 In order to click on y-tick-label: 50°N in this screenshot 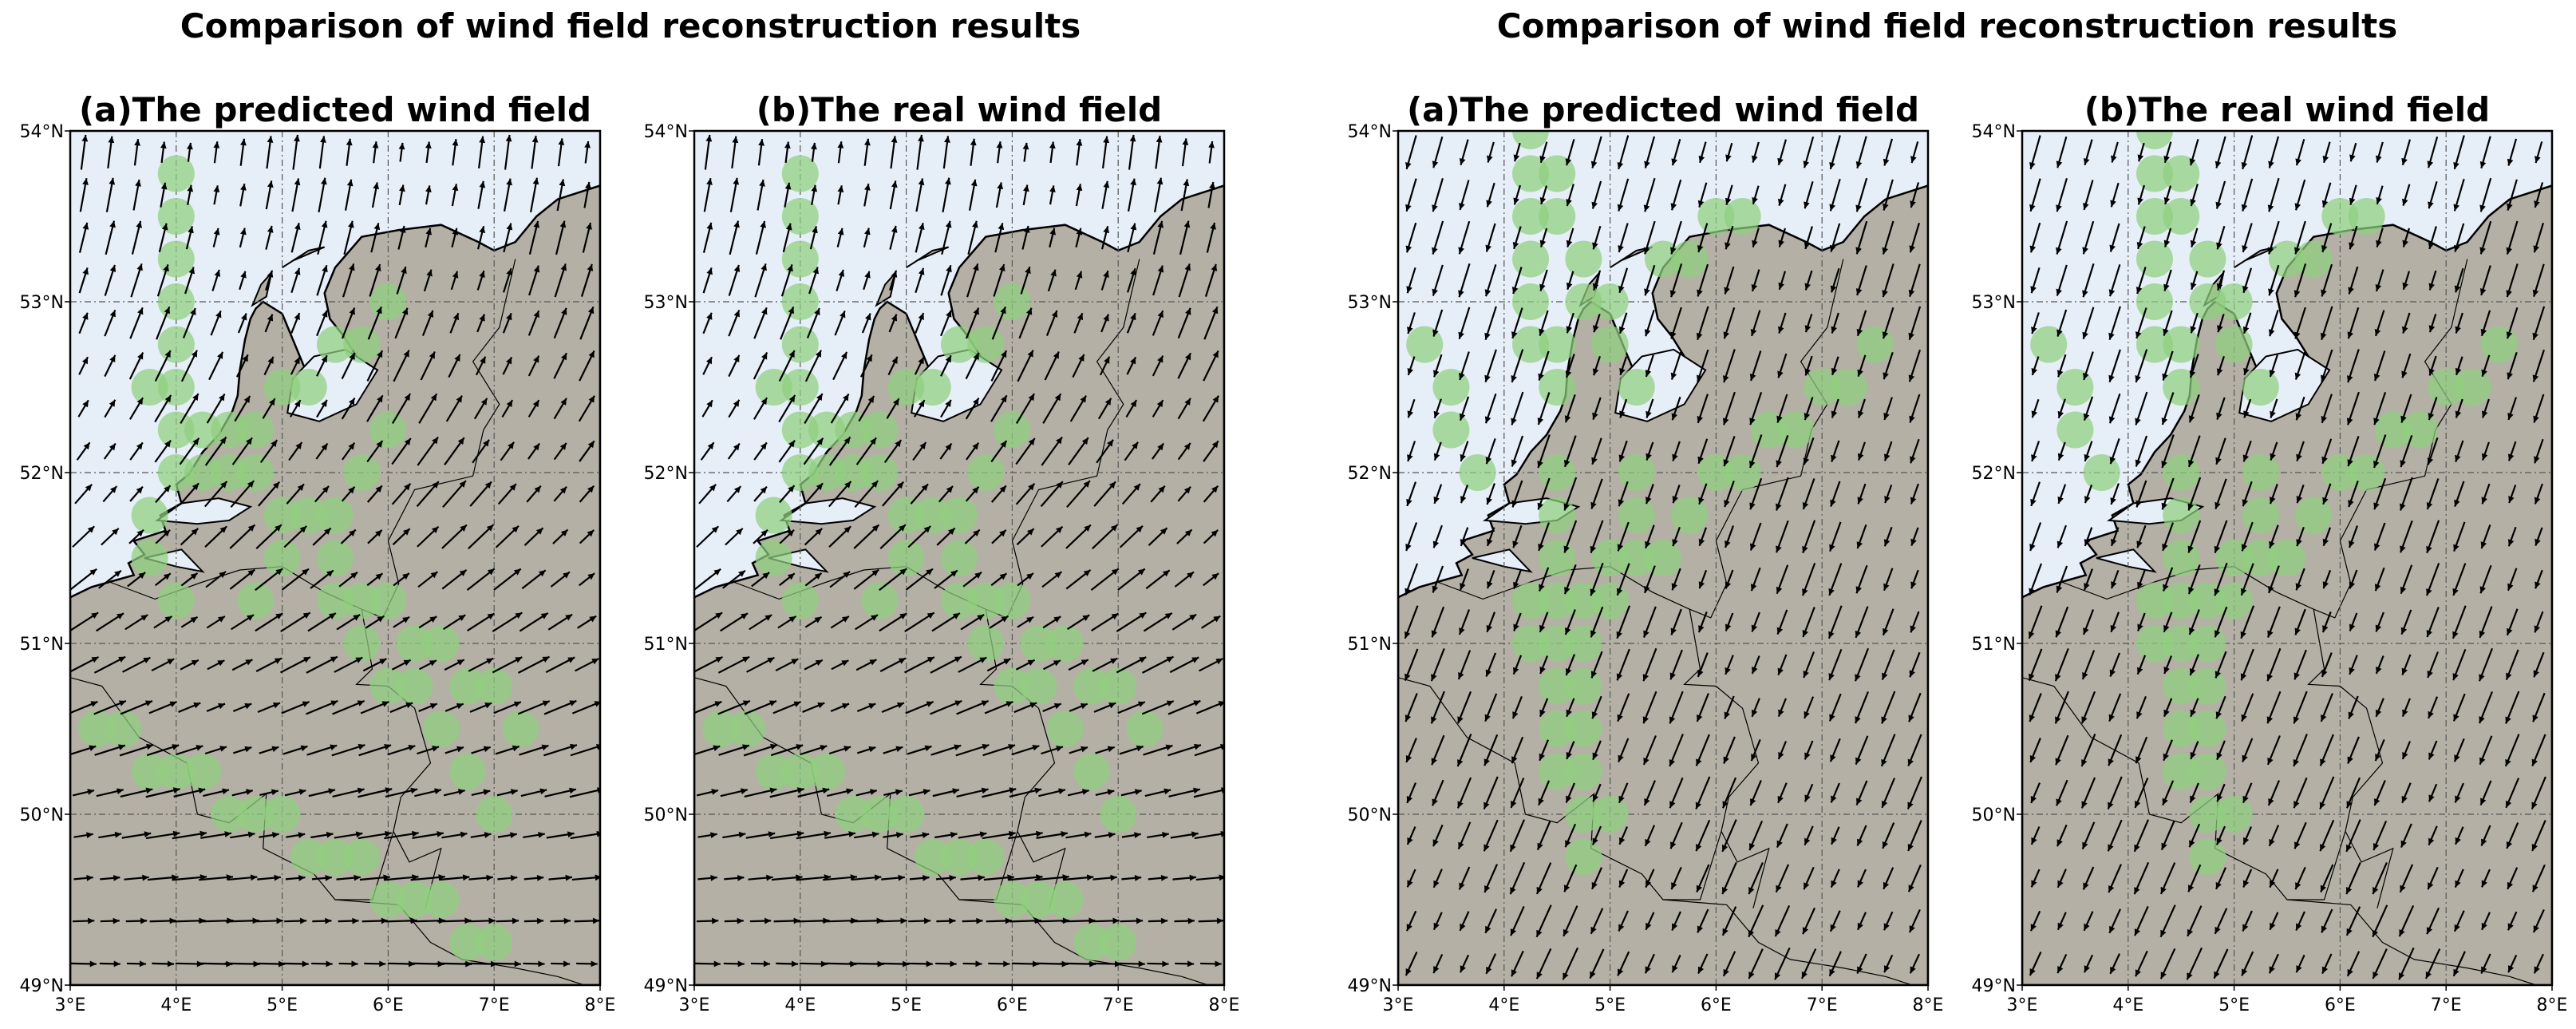, I will do `click(42, 815)`.